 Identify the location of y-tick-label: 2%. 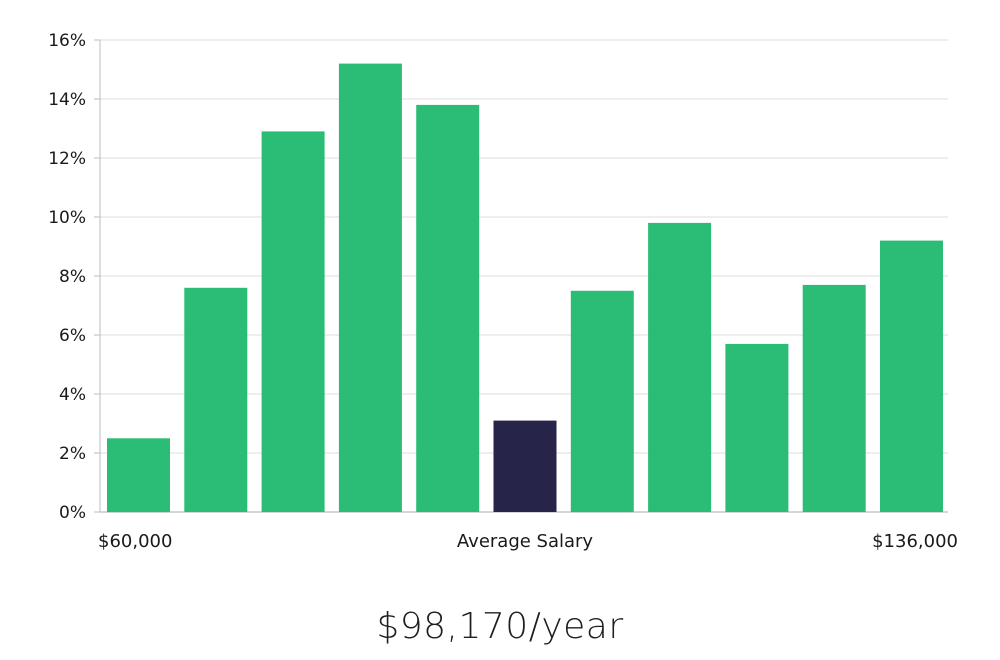
(72, 454).